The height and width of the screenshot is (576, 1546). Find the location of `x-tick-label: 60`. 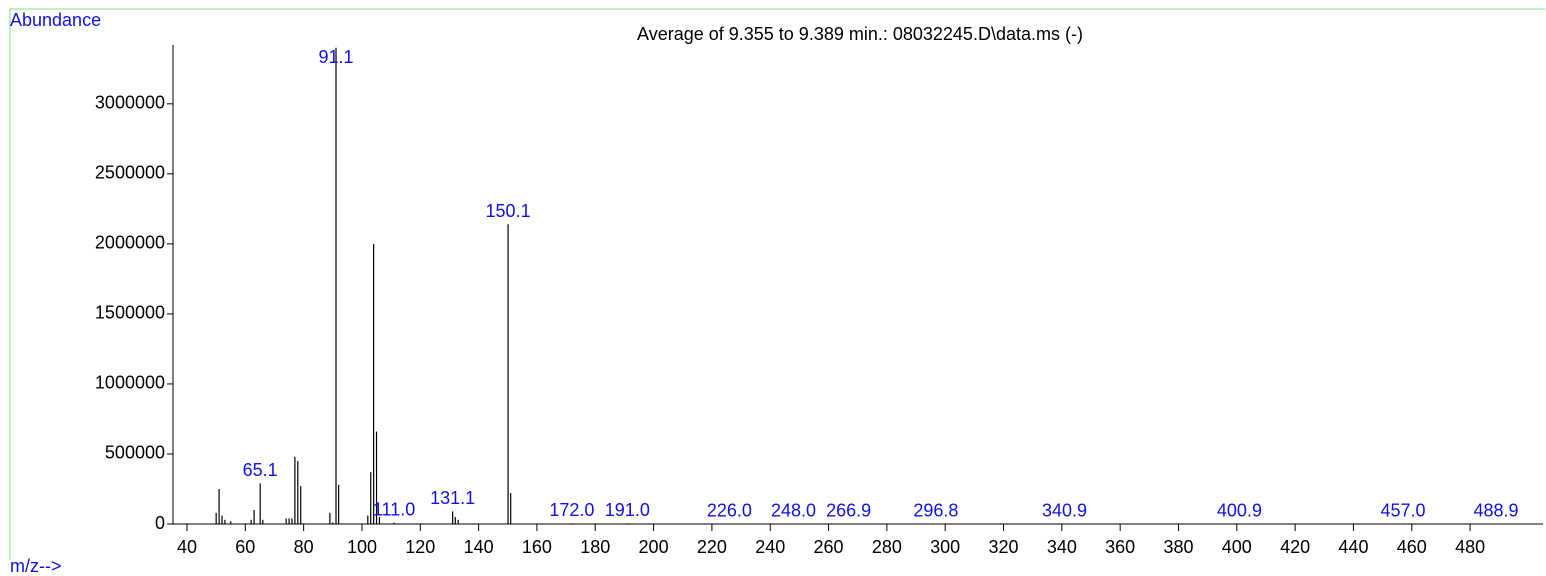

x-tick-label: 60 is located at coordinates (245, 547).